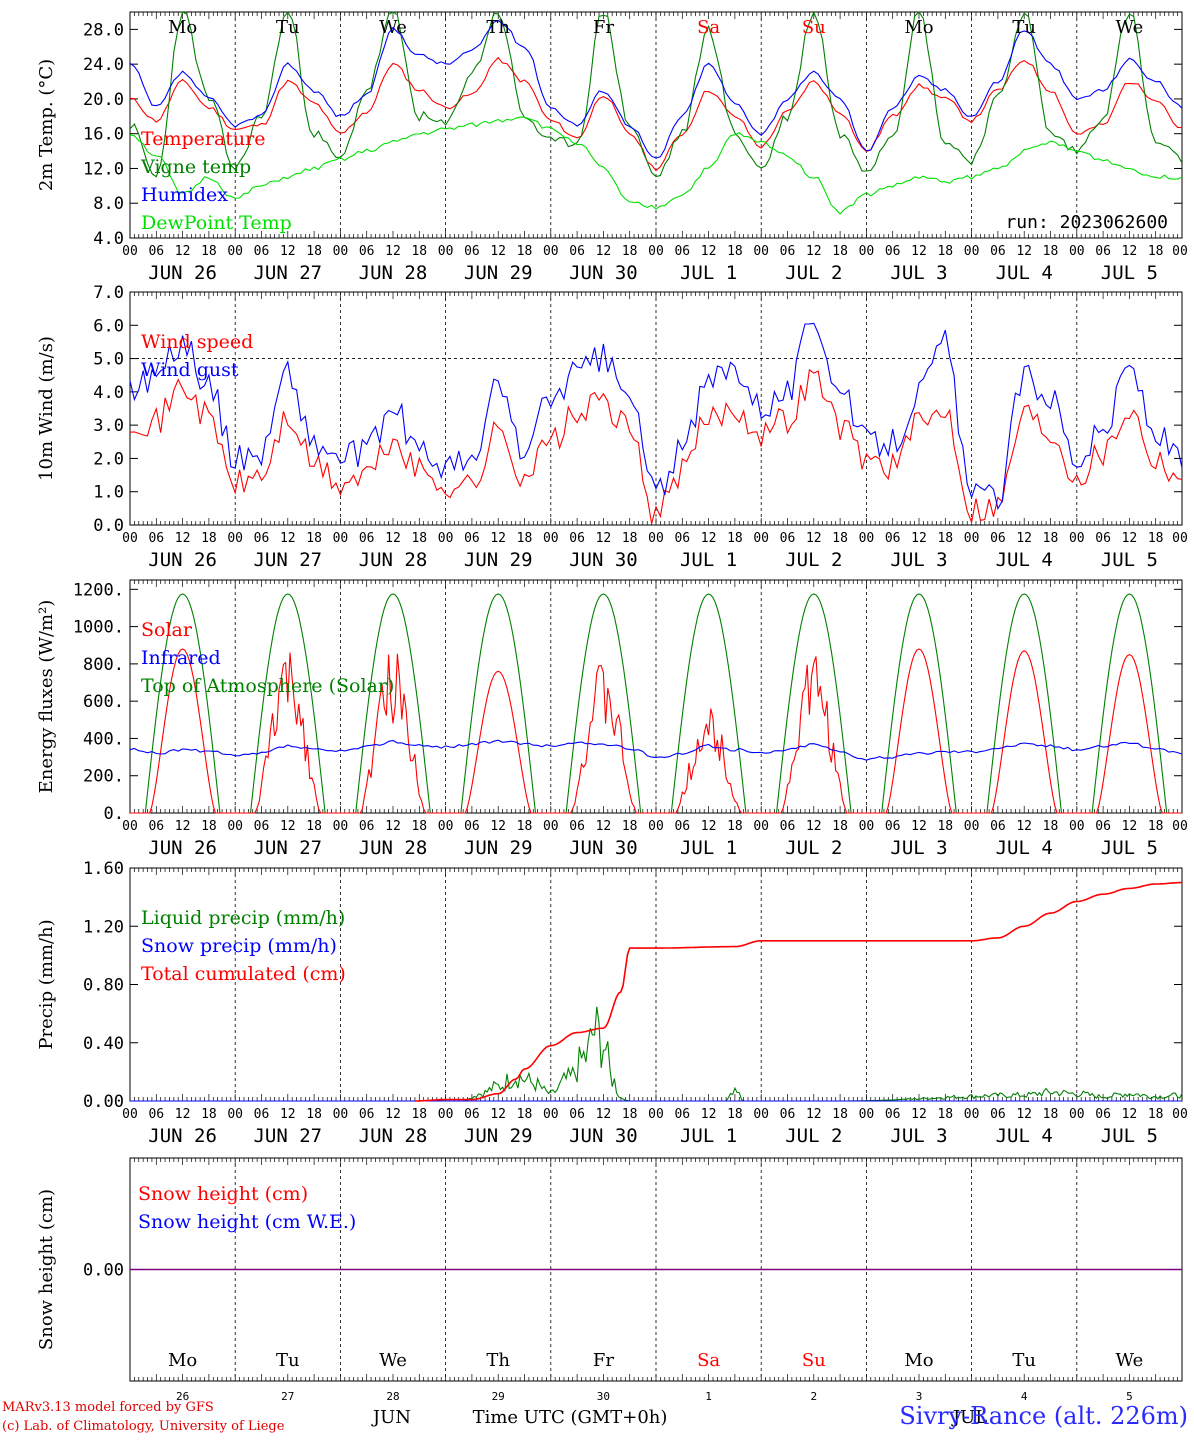 Image resolution: width=1194 pixels, height=1440 pixels. What do you see at coordinates (708, 1136) in the screenshot?
I see `day-label: JUL 1` at bounding box center [708, 1136].